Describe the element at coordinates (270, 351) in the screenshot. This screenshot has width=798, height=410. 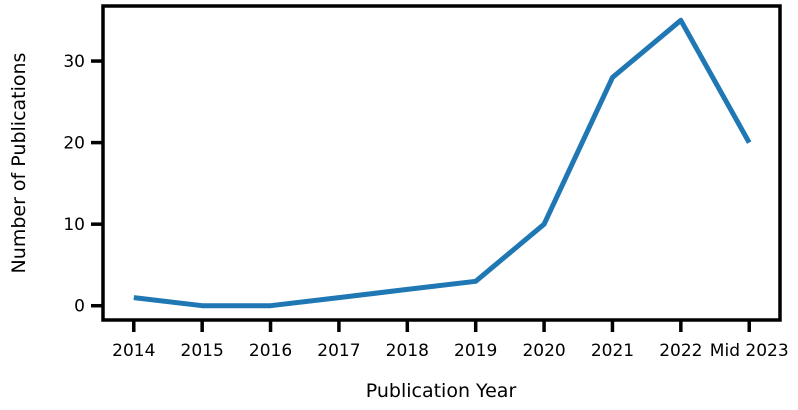
I see `x-tick-label: 2016` at that location.